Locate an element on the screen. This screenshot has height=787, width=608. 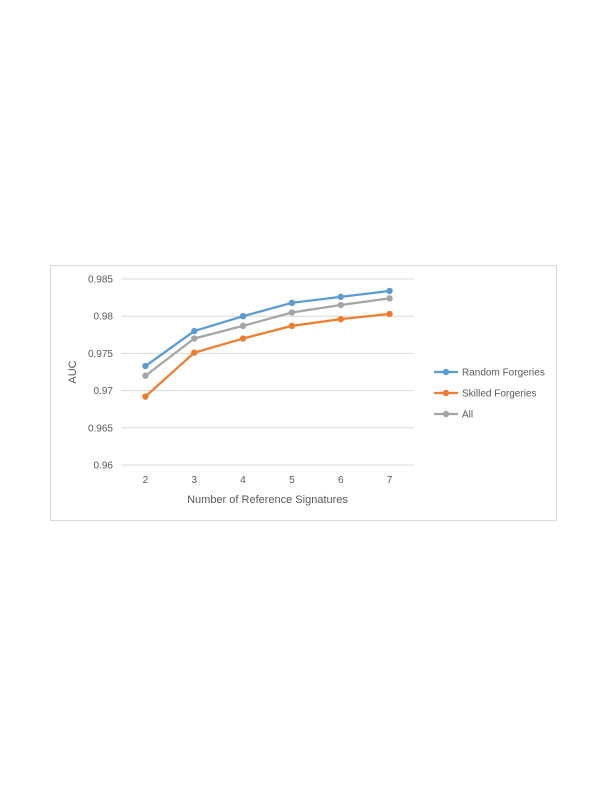
x-tick-label: 7 is located at coordinates (390, 480).